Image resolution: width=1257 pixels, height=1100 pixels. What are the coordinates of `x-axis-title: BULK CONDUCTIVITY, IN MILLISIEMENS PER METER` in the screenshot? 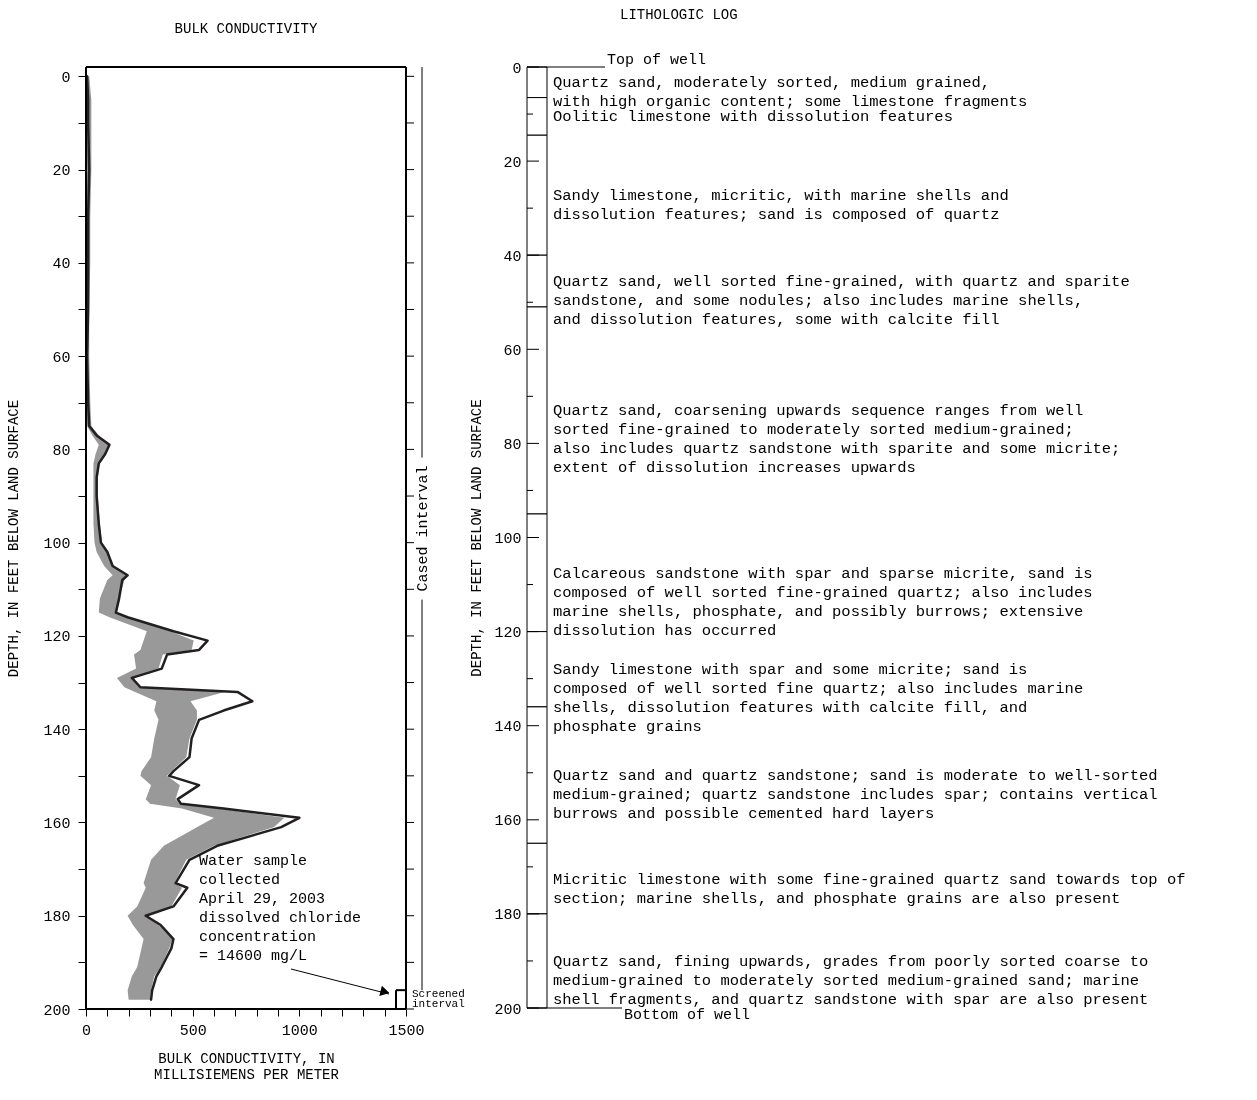 It's located at (247, 1066).